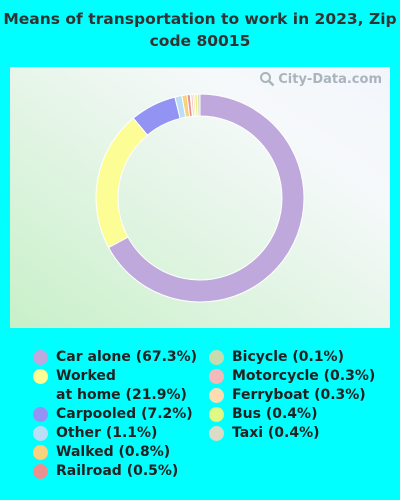 This screenshot has height=500, width=400. I want to click on legend-item: Railroad (0.5%), so click(105, 471).